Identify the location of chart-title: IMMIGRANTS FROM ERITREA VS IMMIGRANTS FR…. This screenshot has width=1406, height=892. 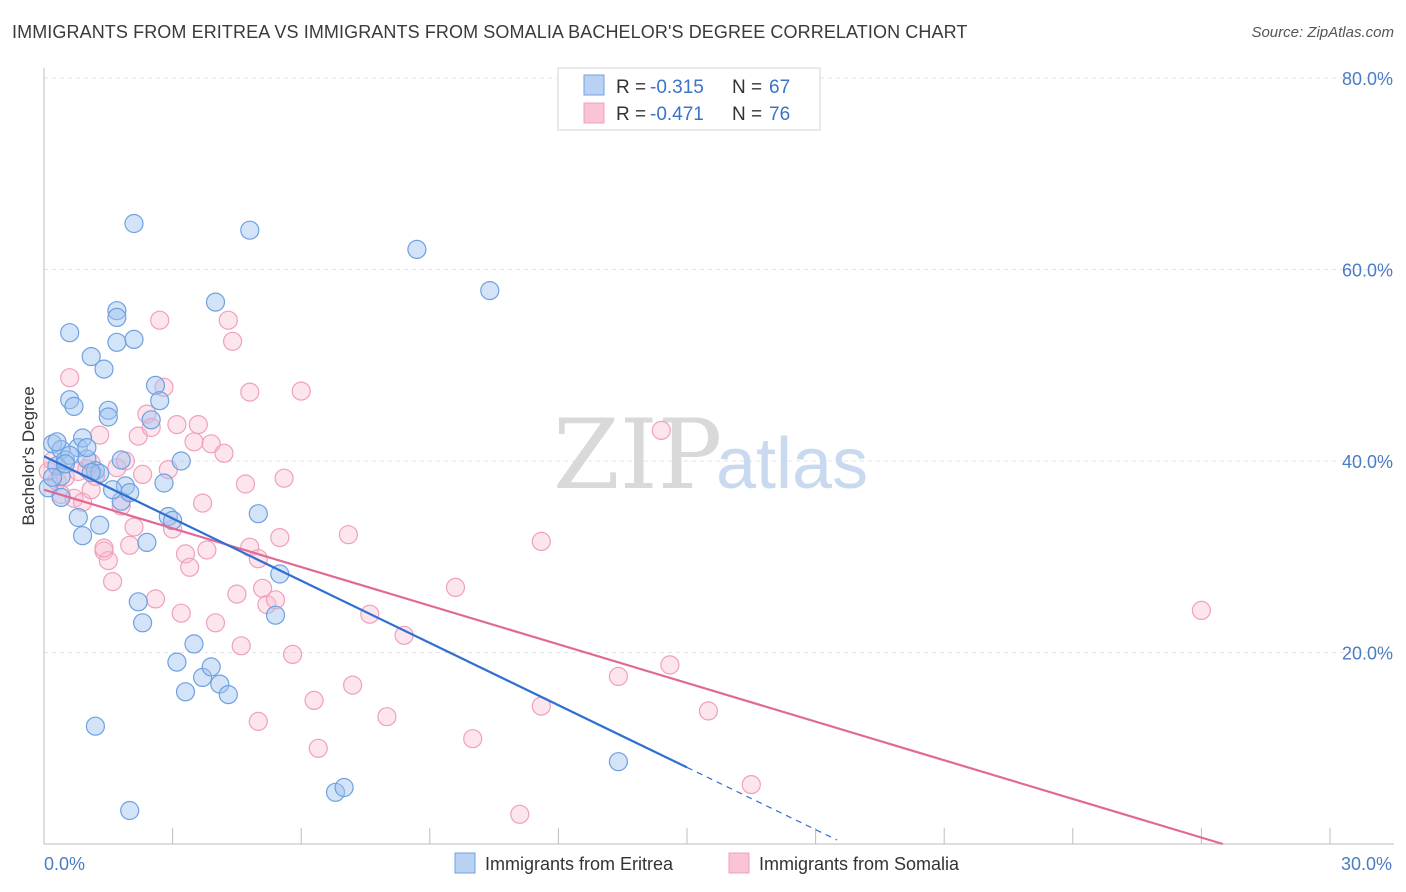
(490, 32).